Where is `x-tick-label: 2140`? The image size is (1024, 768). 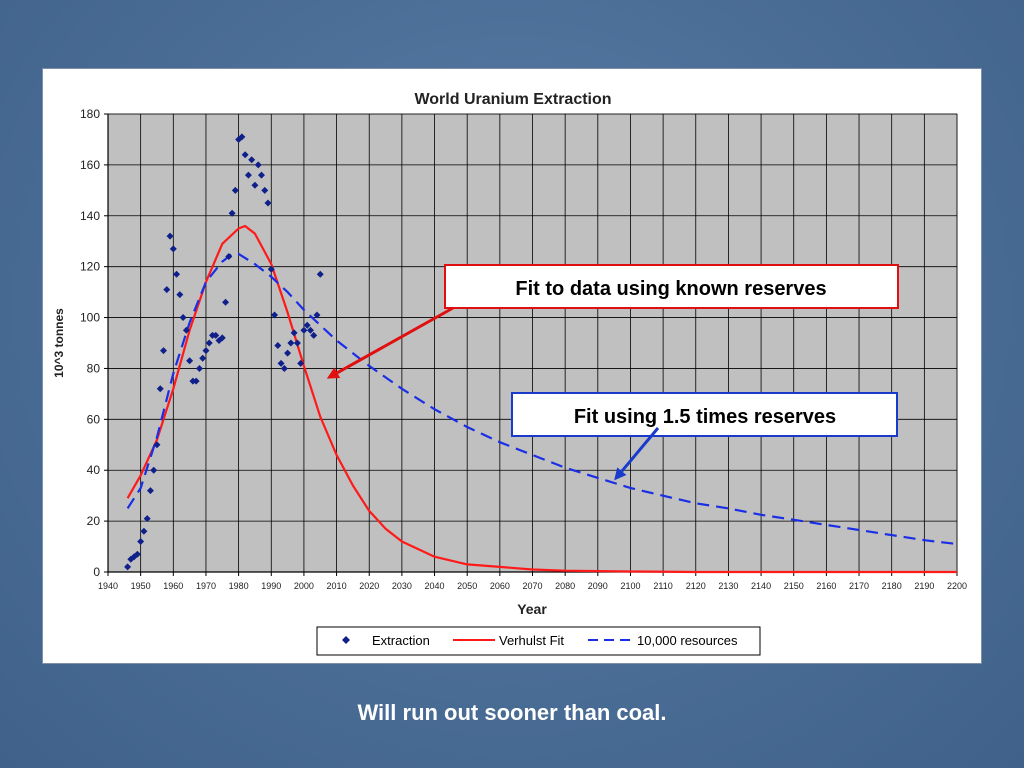
x-tick-label: 2140 is located at coordinates (761, 586).